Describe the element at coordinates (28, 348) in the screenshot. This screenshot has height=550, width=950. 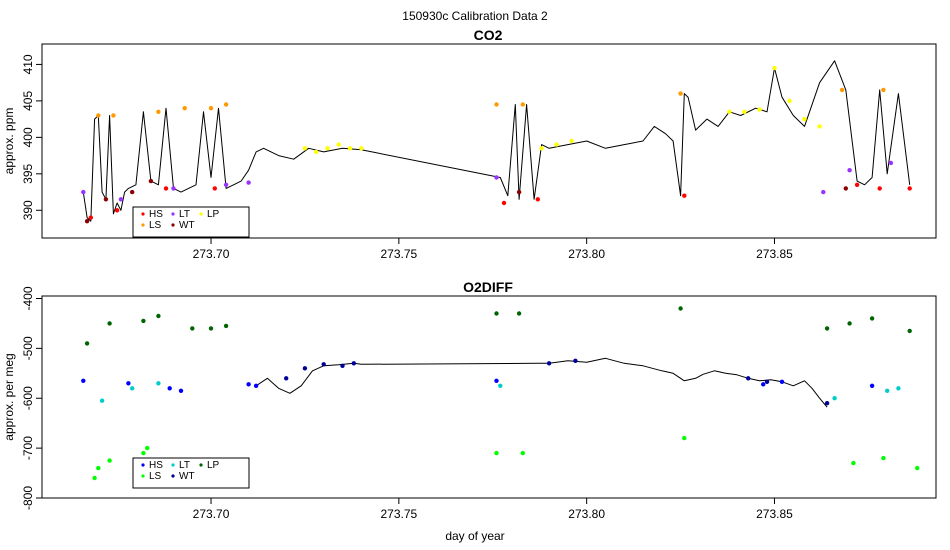
I see `o2diff-y-tick-label: -500` at that location.